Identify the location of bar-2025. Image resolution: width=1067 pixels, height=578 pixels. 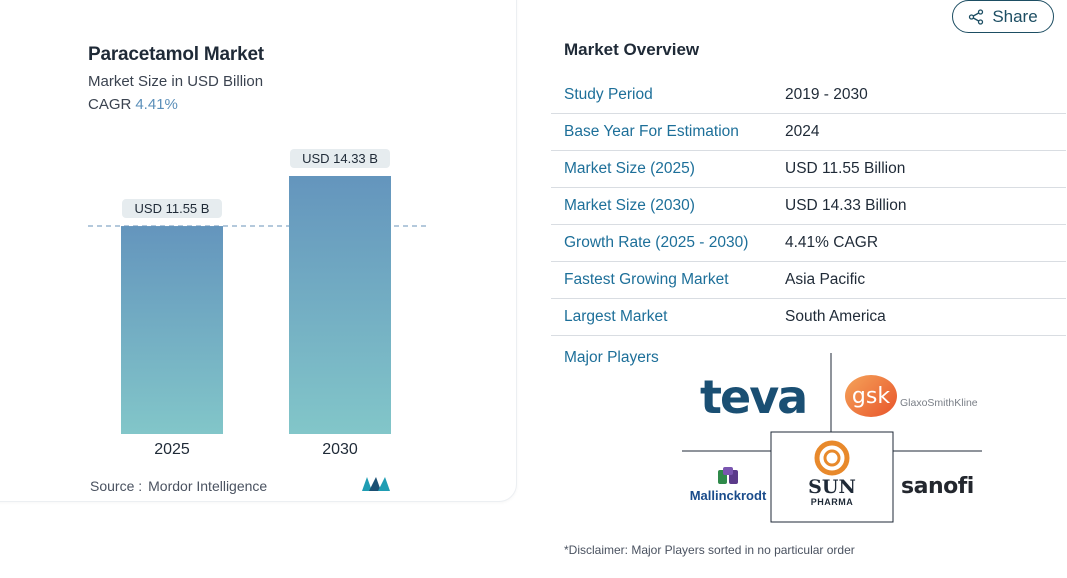
(172, 330).